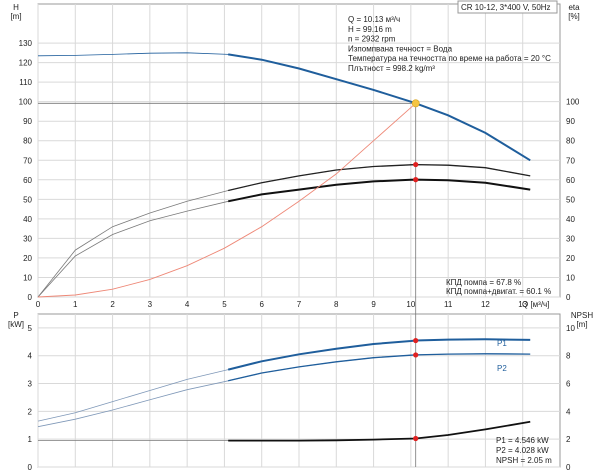 The width and height of the screenshot is (600, 474). I want to click on axis-label-npsh: NPSH, so click(582, 315).